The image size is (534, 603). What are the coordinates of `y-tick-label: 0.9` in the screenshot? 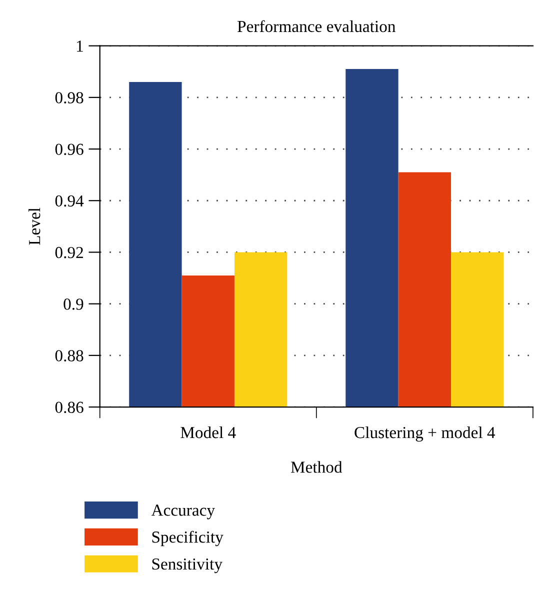 It's located at (74, 304).